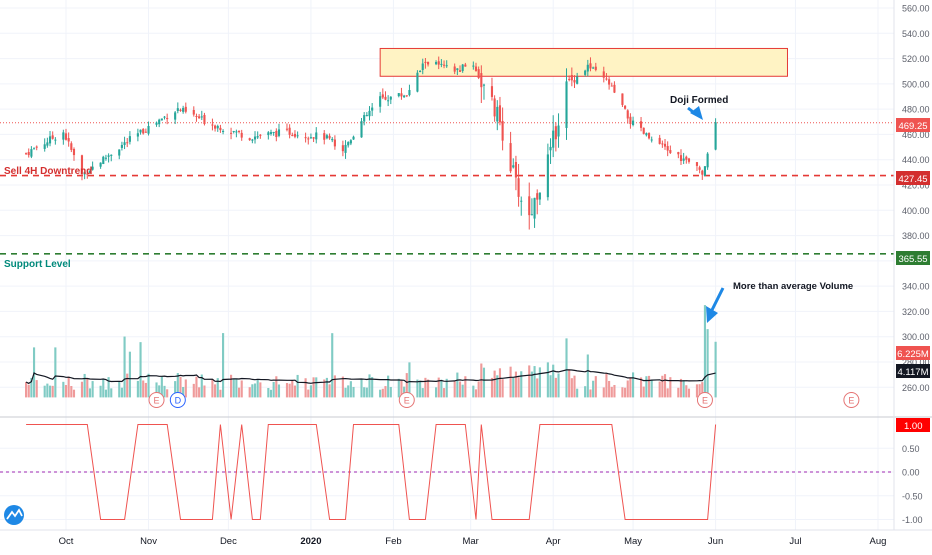 The width and height of the screenshot is (932, 555). What do you see at coordinates (912, 179) in the screenshot?
I see `sell-level-badge-text: 427.45` at bounding box center [912, 179].